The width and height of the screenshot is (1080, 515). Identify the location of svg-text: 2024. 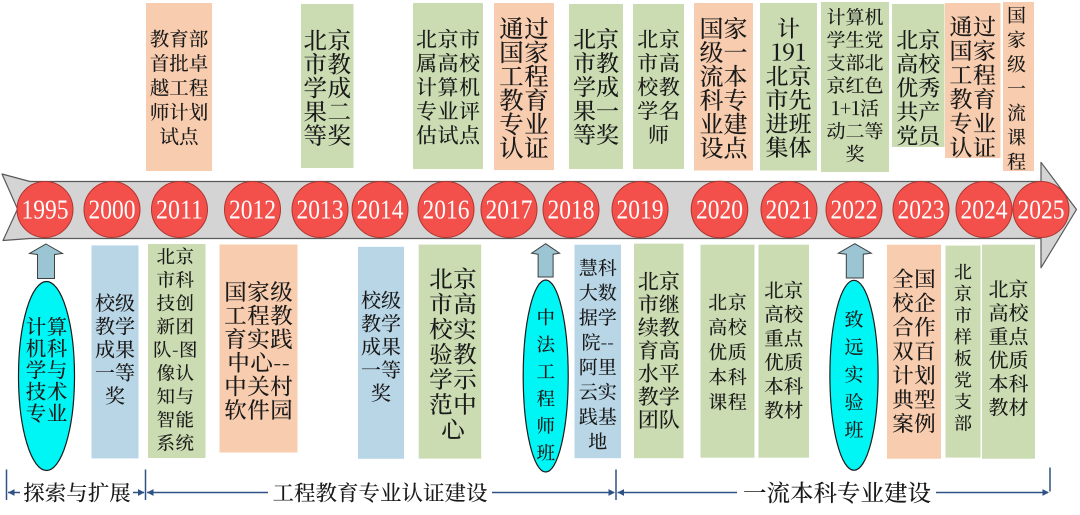
(984, 208).